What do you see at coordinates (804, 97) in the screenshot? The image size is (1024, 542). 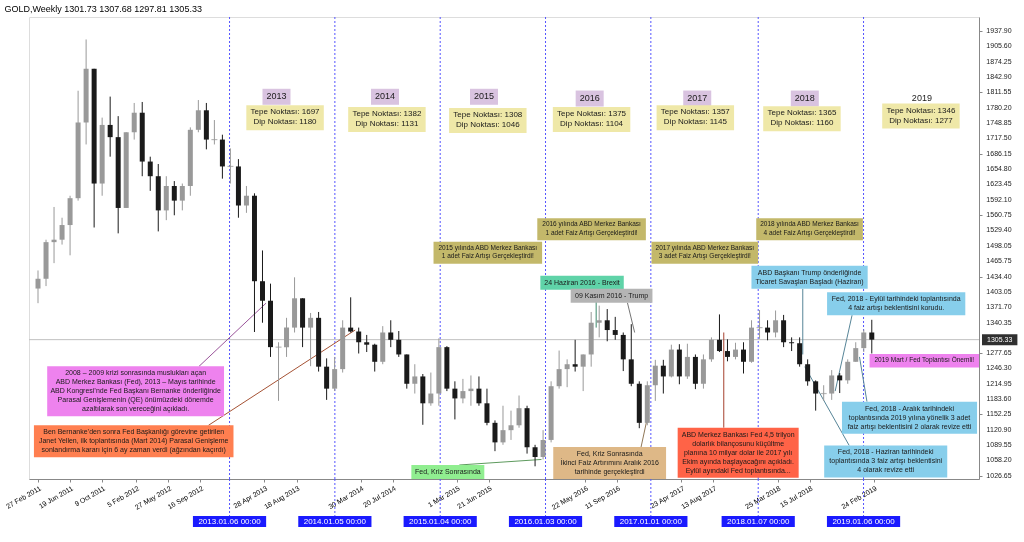 I see `annotation: 2018` at bounding box center [804, 97].